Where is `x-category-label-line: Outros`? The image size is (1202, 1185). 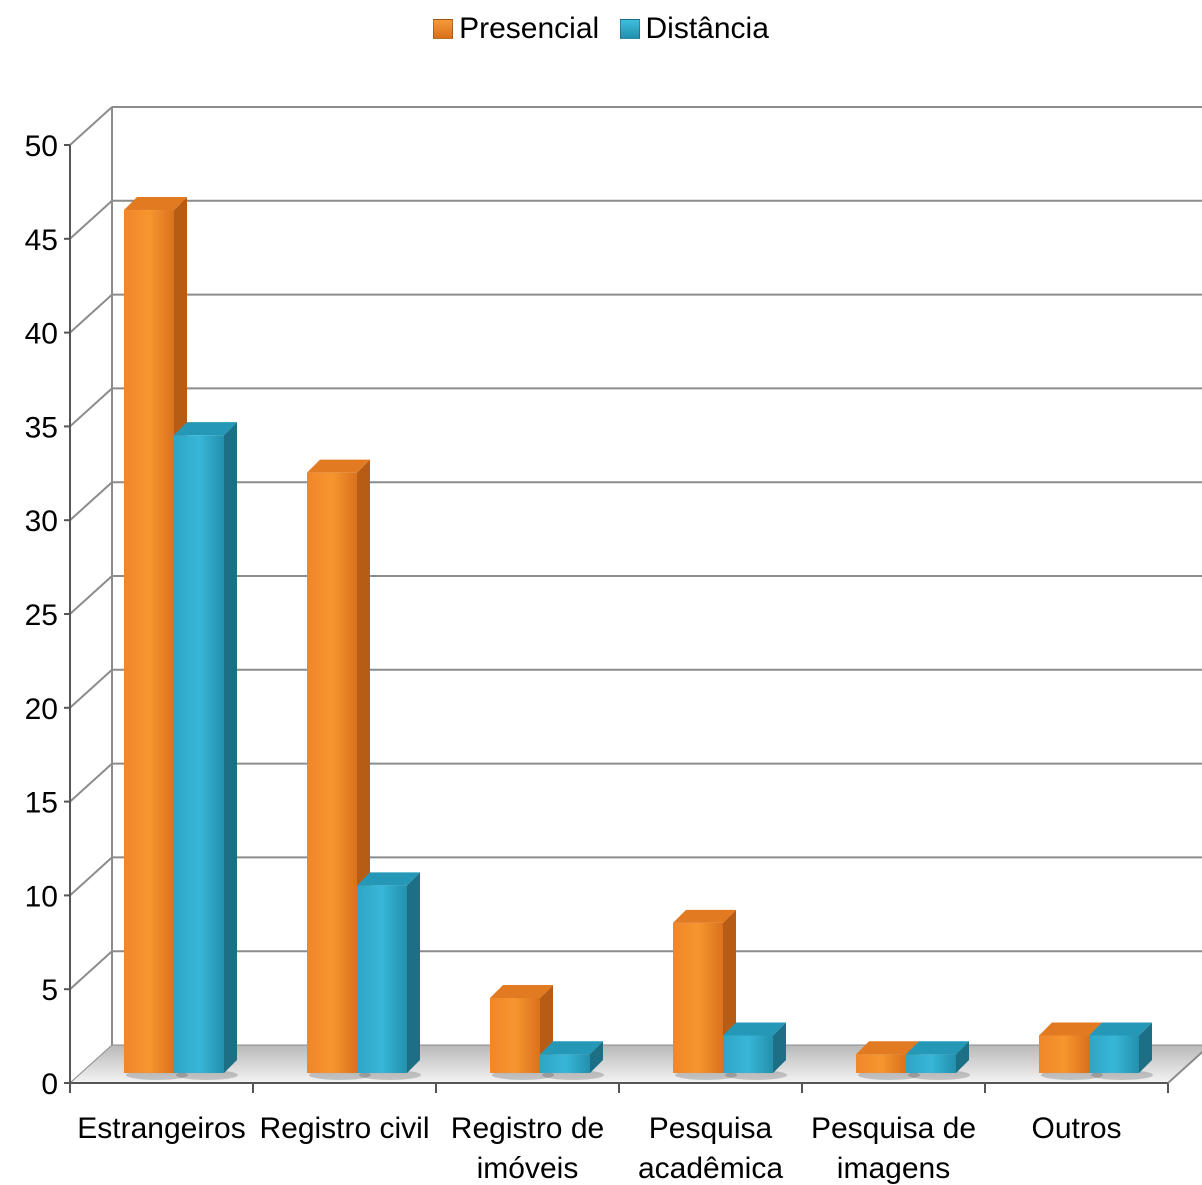
x-category-label-line: Outros is located at coordinates (1076, 1128).